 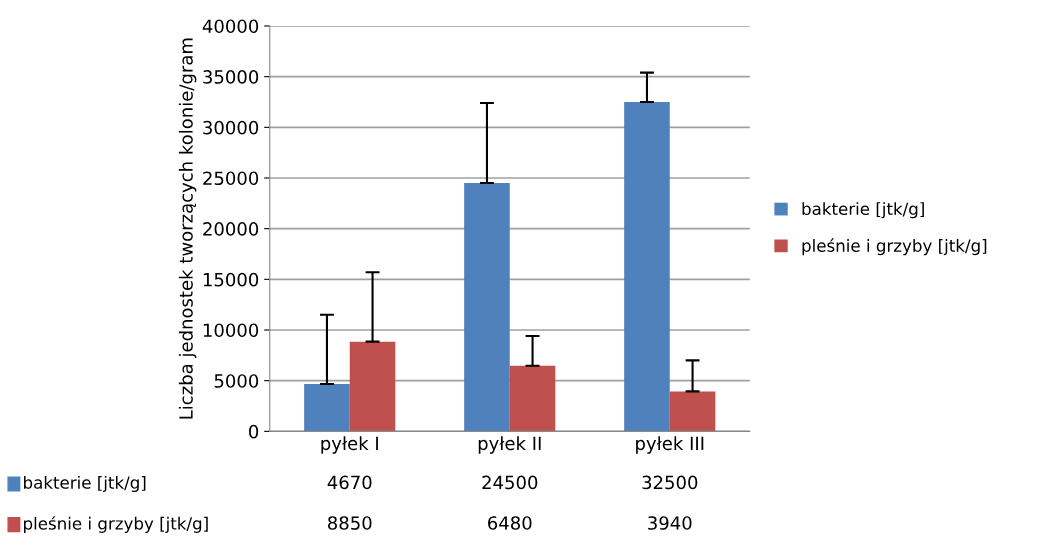 I want to click on y-tick-label: 0, so click(x=254, y=431).